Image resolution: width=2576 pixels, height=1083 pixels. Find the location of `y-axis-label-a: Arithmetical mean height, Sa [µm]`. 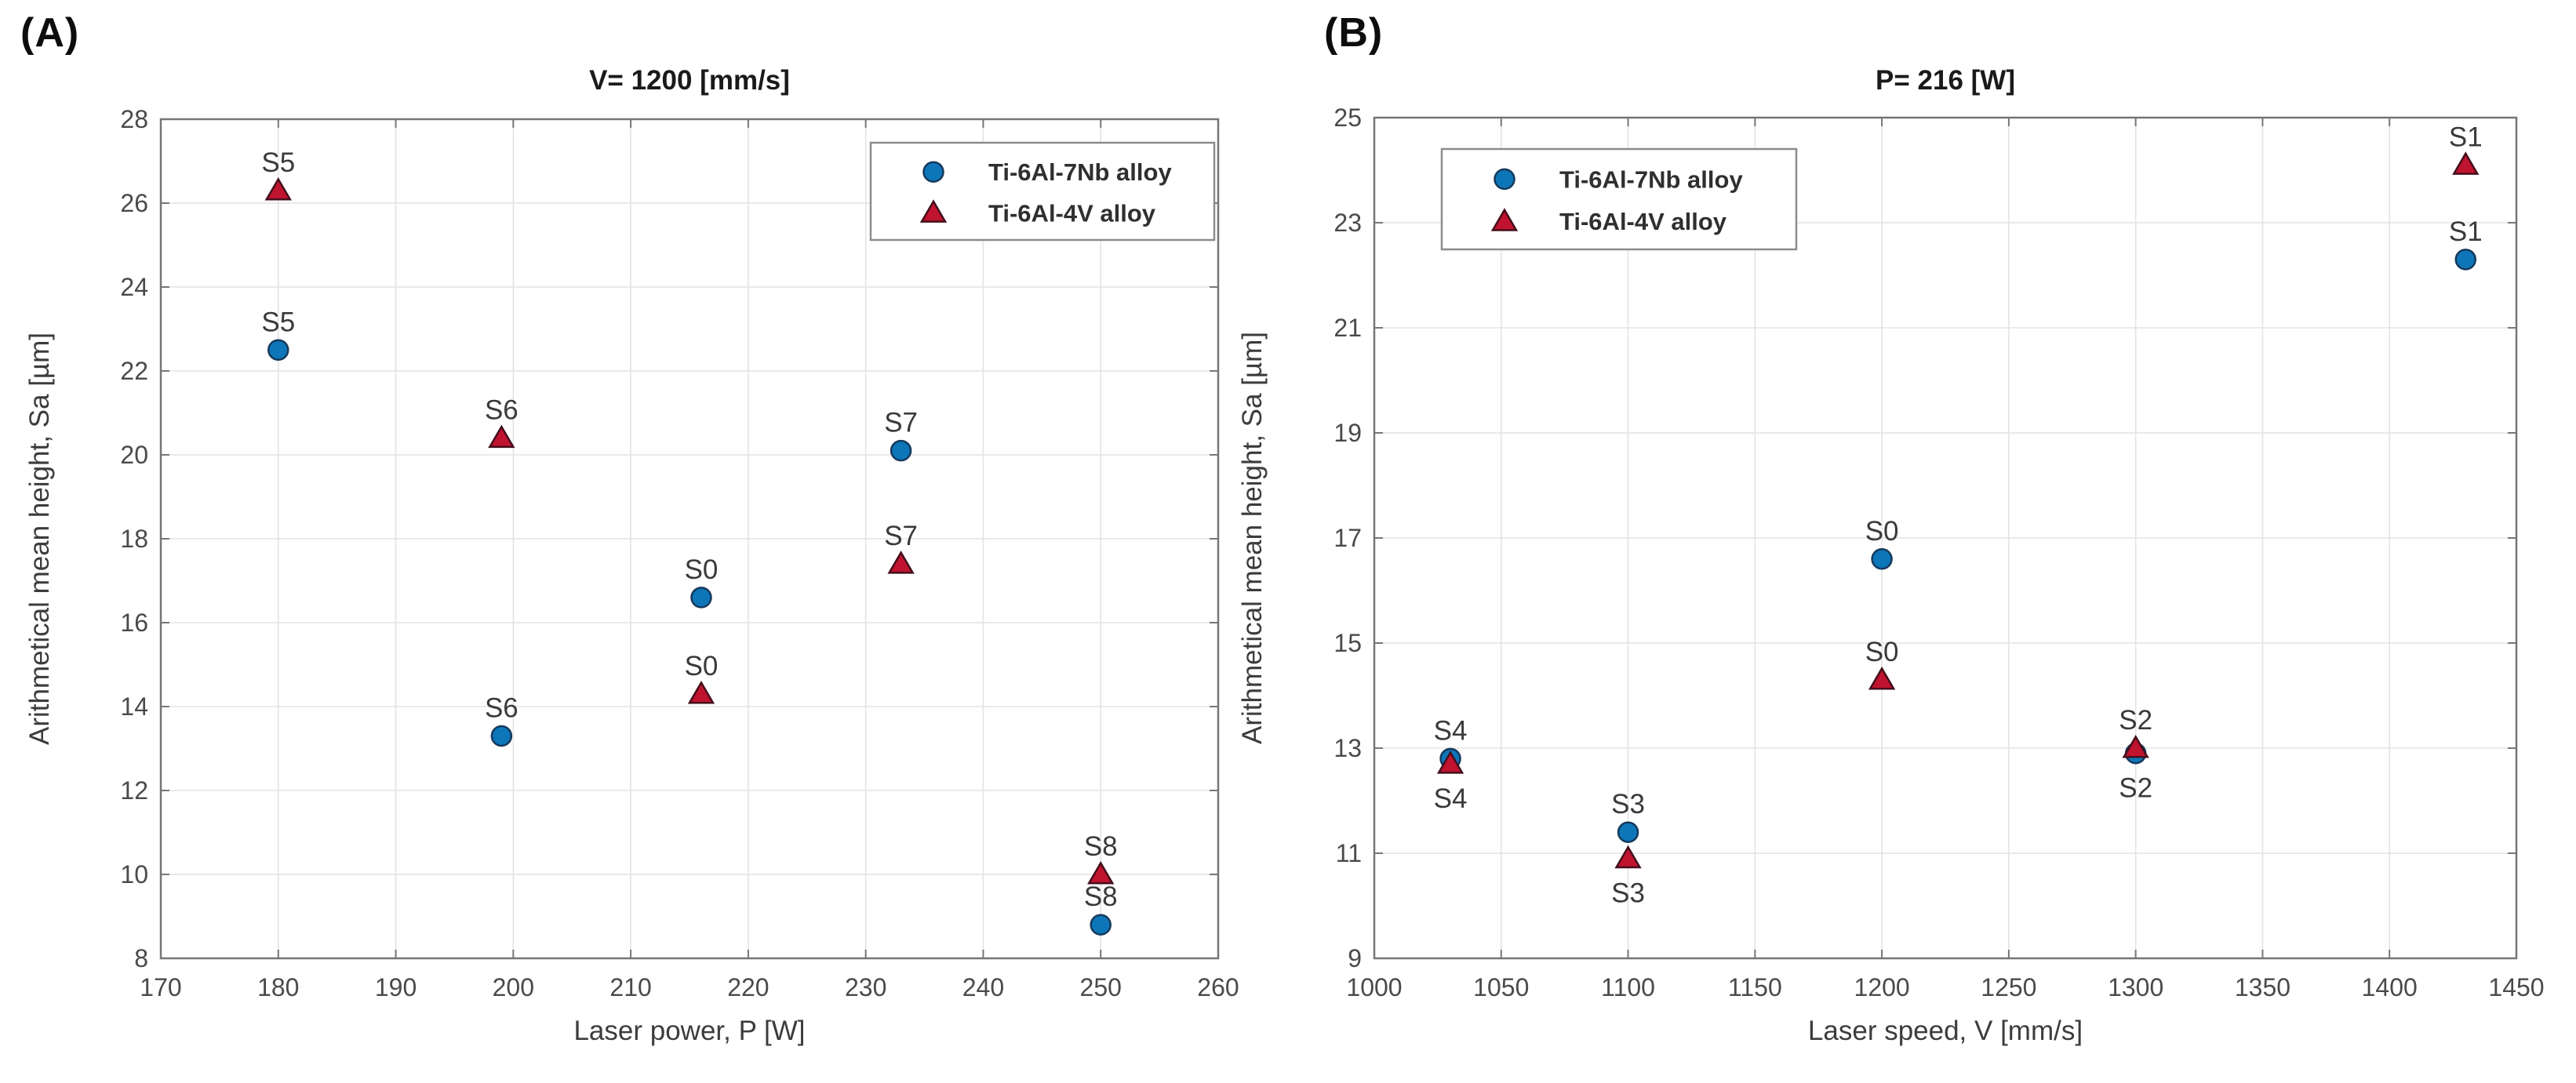

y-axis-label-a: Arithmetical mean height, Sa [µm] is located at coordinates (39, 539).